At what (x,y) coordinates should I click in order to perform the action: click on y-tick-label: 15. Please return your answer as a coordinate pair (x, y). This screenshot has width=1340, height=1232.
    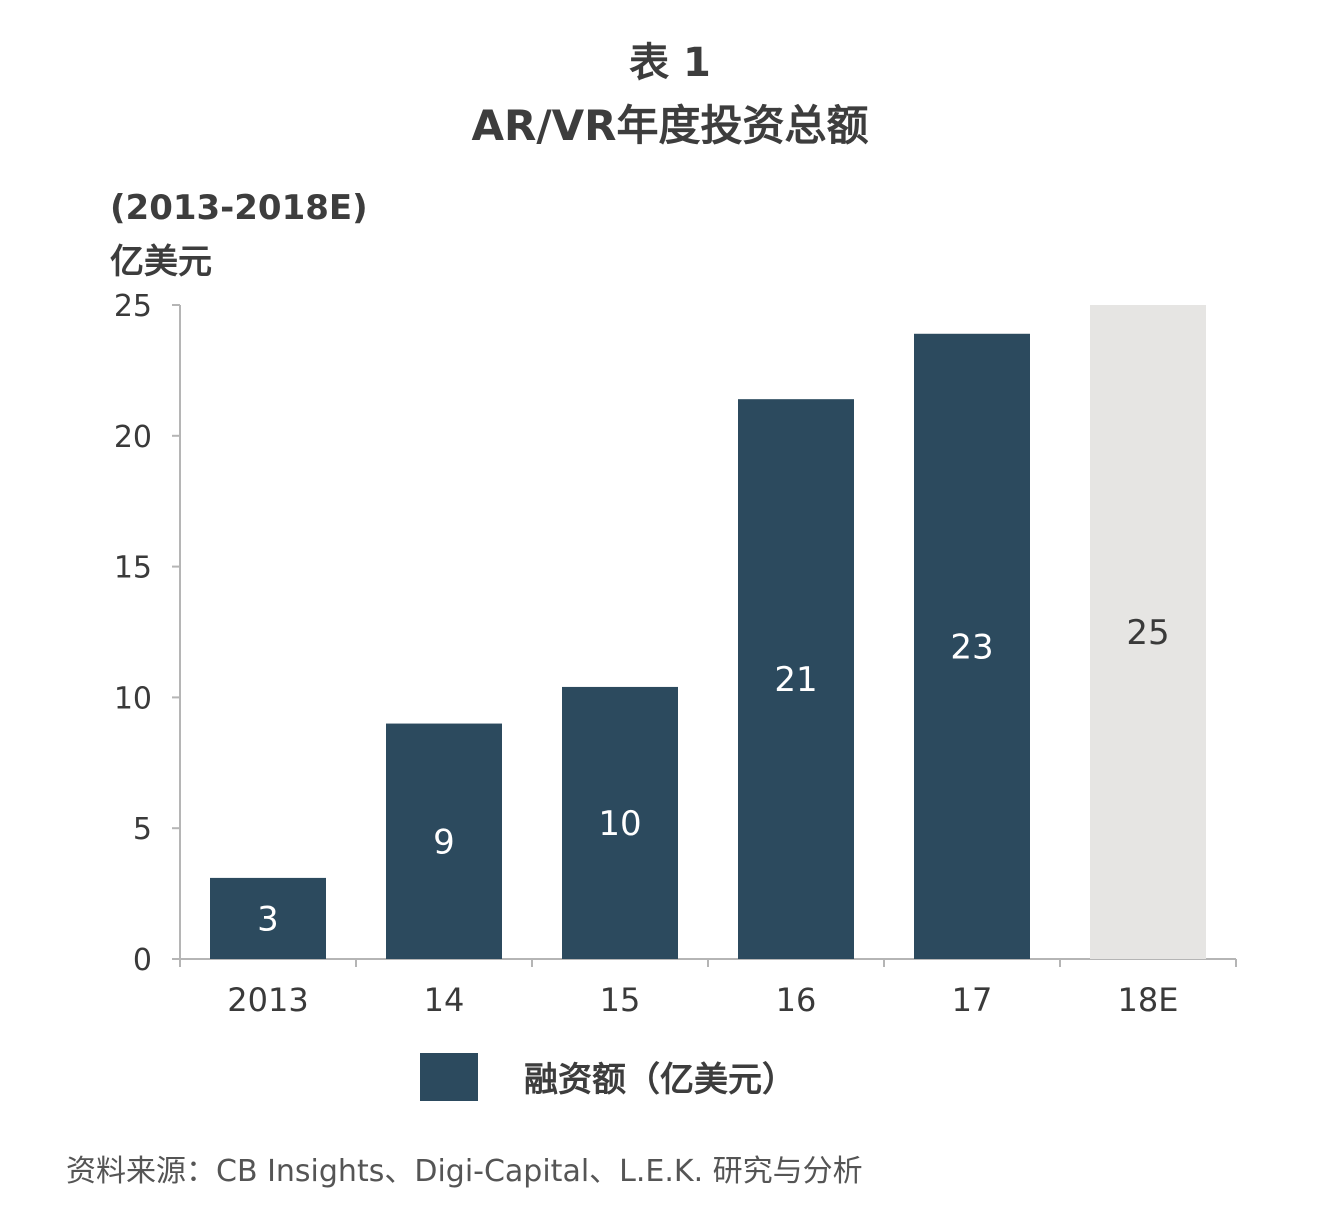
    Looking at the image, I should click on (133, 568).